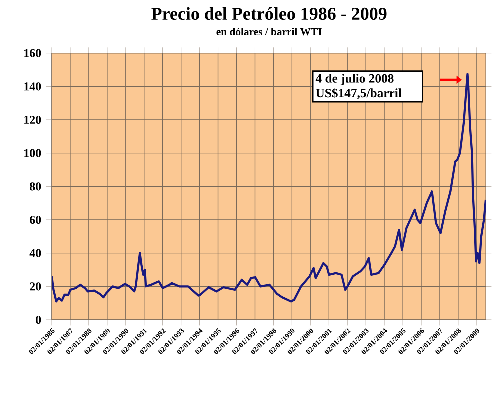 This screenshot has height=393, width=500. I want to click on y-tick-label: 140, so click(33, 86).